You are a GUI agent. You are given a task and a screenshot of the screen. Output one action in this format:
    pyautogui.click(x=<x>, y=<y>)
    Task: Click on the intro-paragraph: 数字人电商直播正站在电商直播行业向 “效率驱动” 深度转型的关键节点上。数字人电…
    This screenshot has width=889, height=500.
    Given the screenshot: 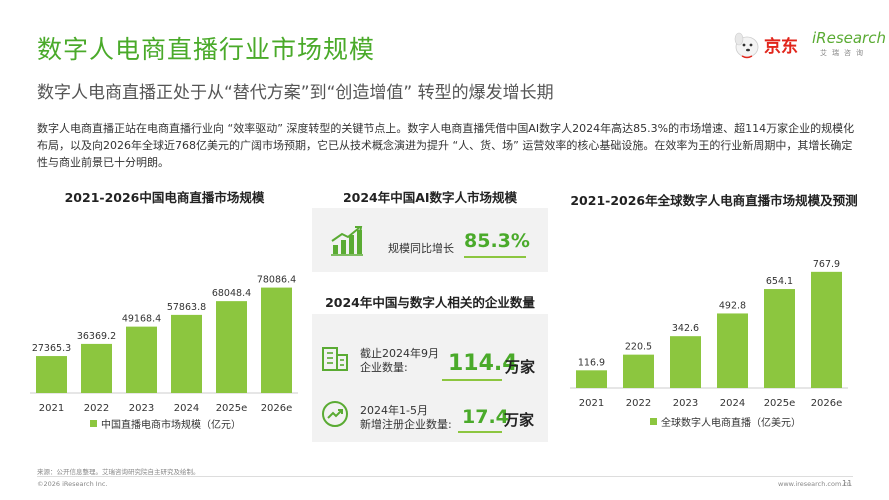 What is the action you would take?
    pyautogui.click(x=446, y=145)
    